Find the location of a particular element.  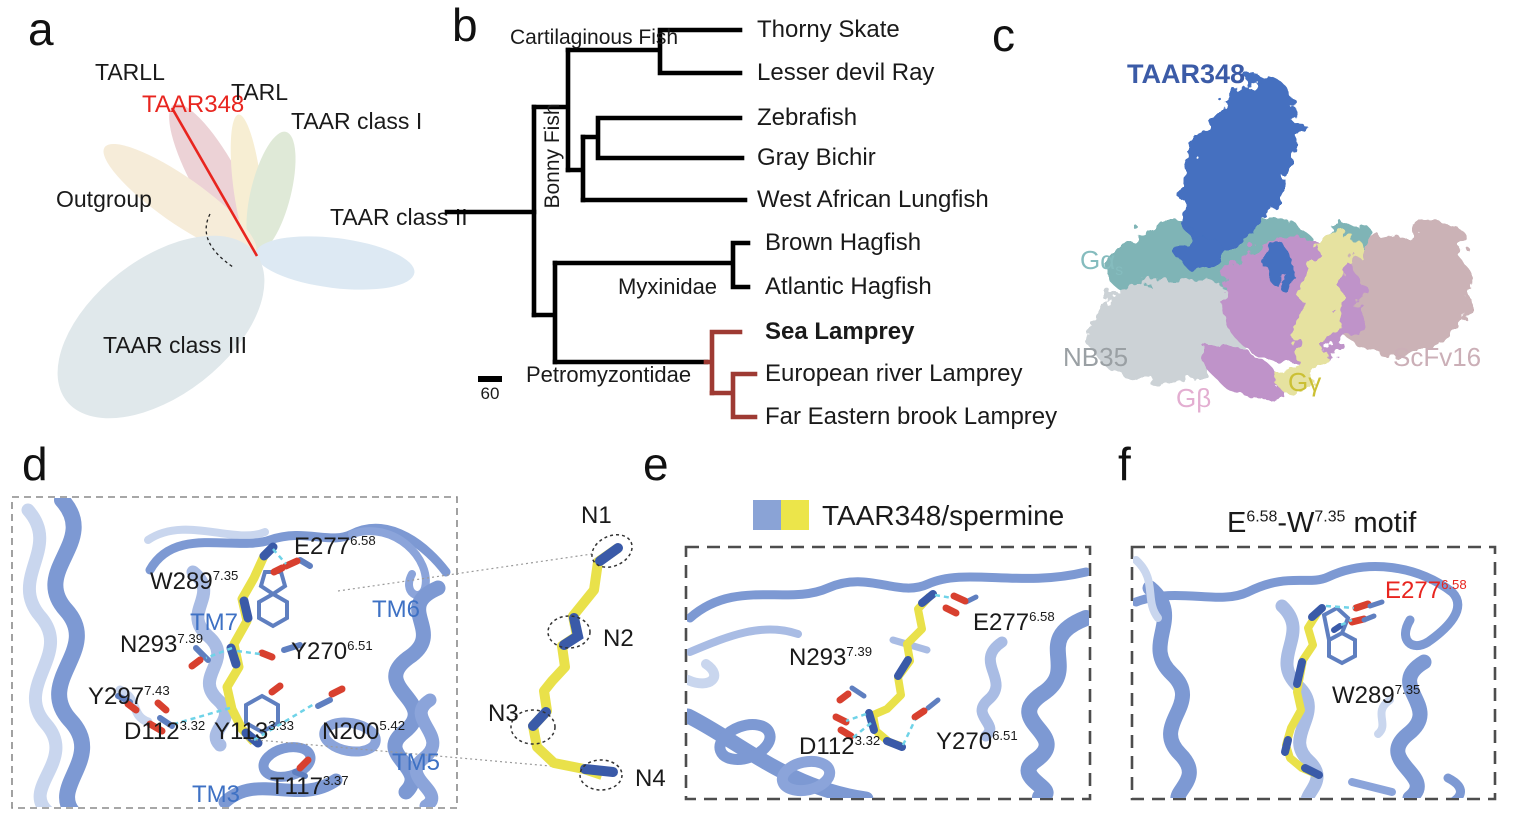

scale-bar is located at coordinates (490, 379).